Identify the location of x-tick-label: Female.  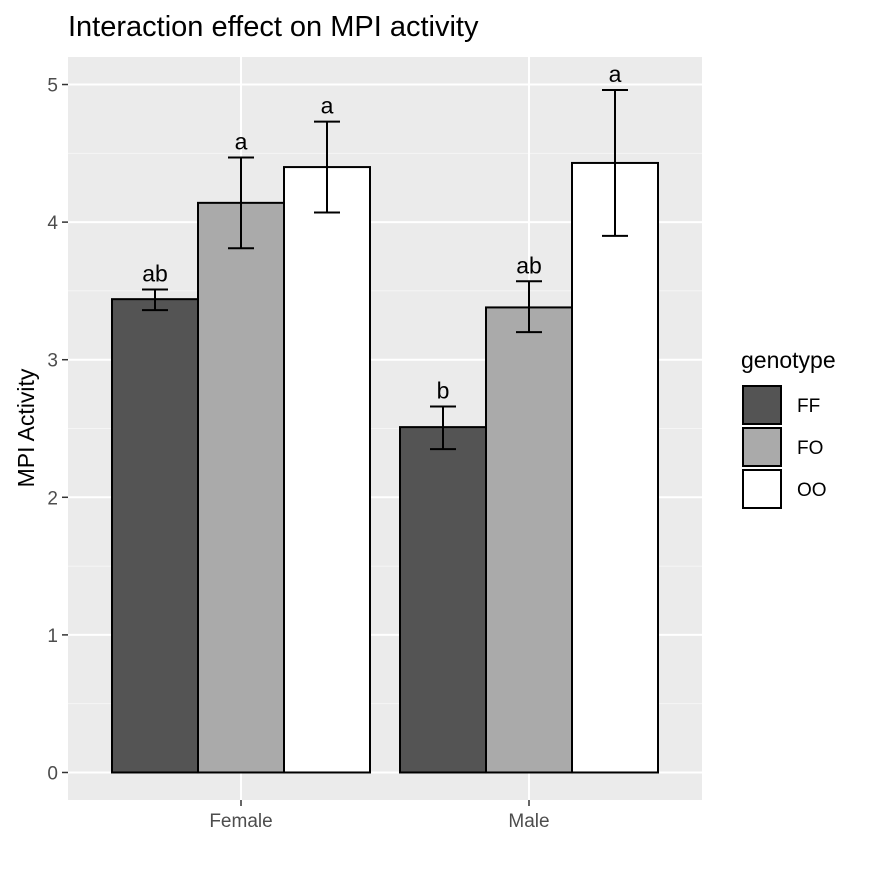
(240, 821).